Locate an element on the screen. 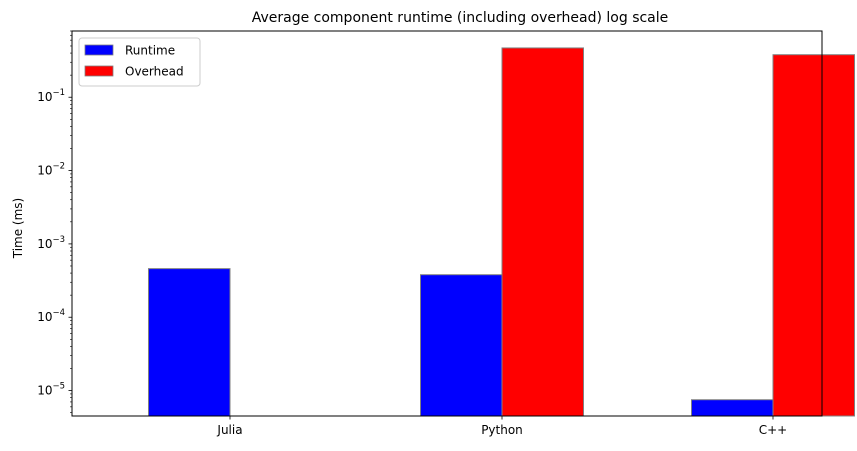 This screenshot has height=451, width=857. legend-swatch-overhead is located at coordinates (99, 71).